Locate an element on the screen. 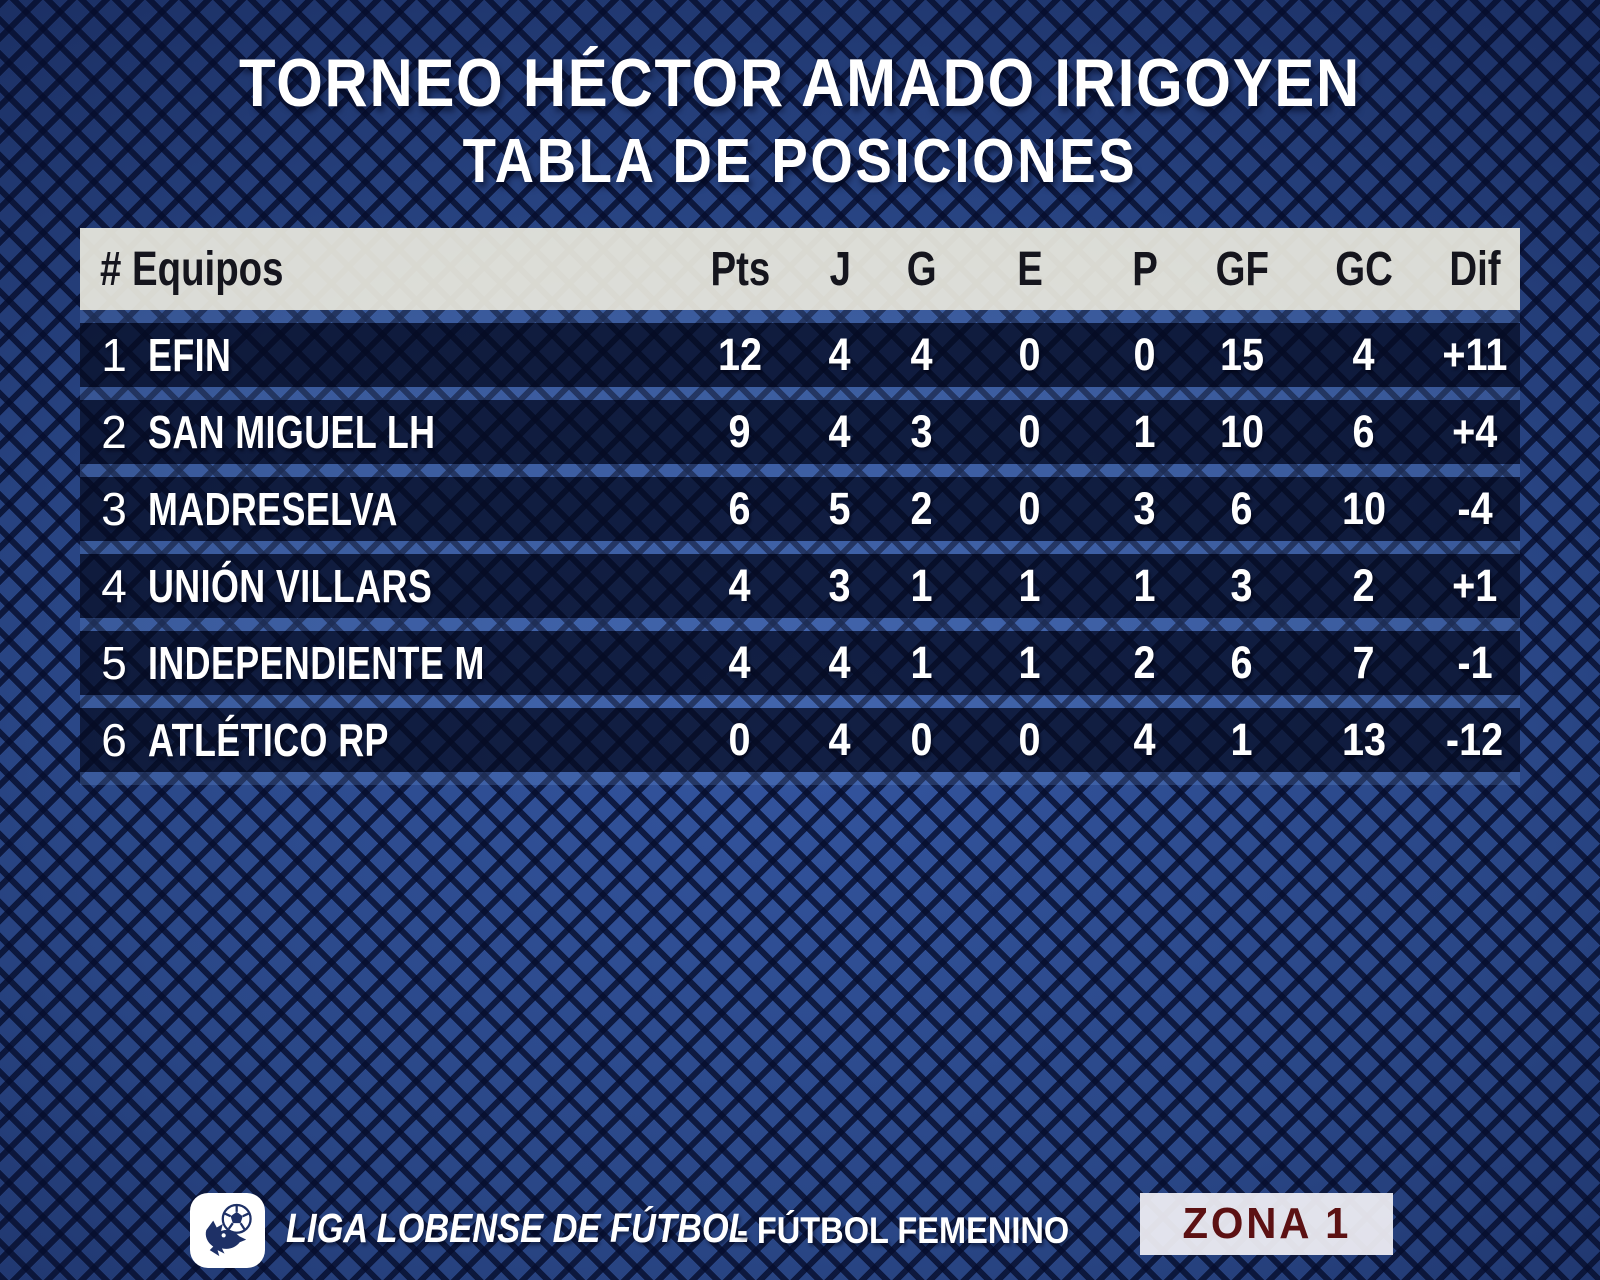 This screenshot has height=1280, width=1600. stat-pts: 0 is located at coordinates (740, 739).